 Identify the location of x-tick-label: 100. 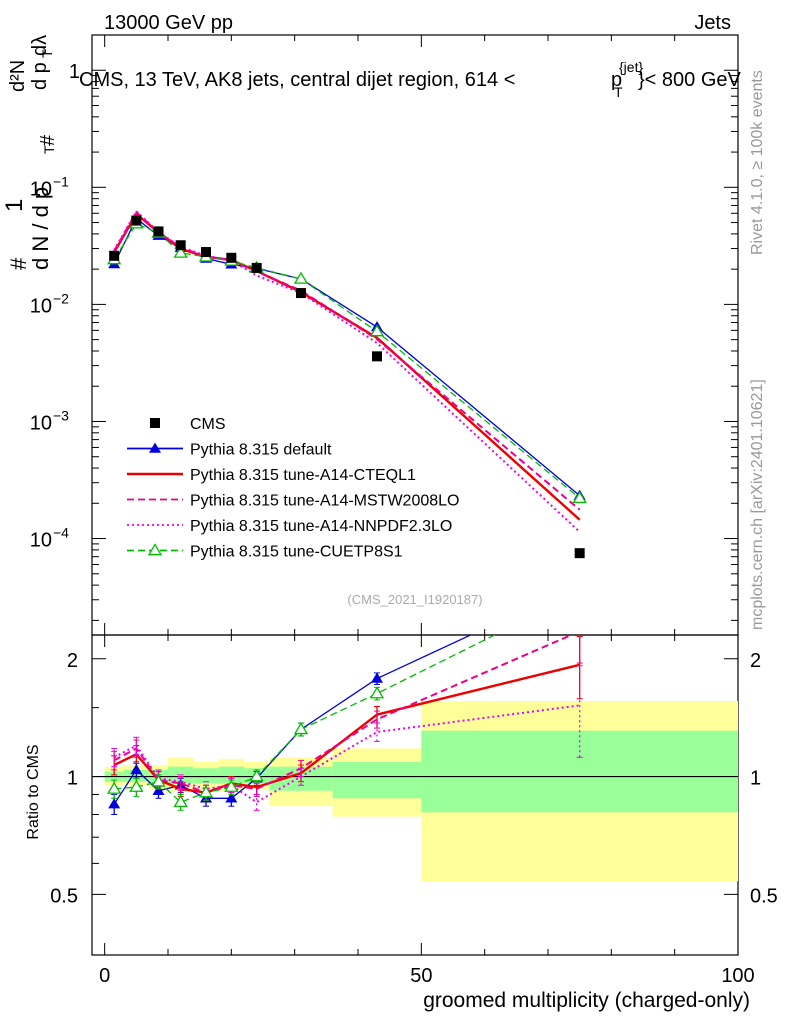
(737, 976).